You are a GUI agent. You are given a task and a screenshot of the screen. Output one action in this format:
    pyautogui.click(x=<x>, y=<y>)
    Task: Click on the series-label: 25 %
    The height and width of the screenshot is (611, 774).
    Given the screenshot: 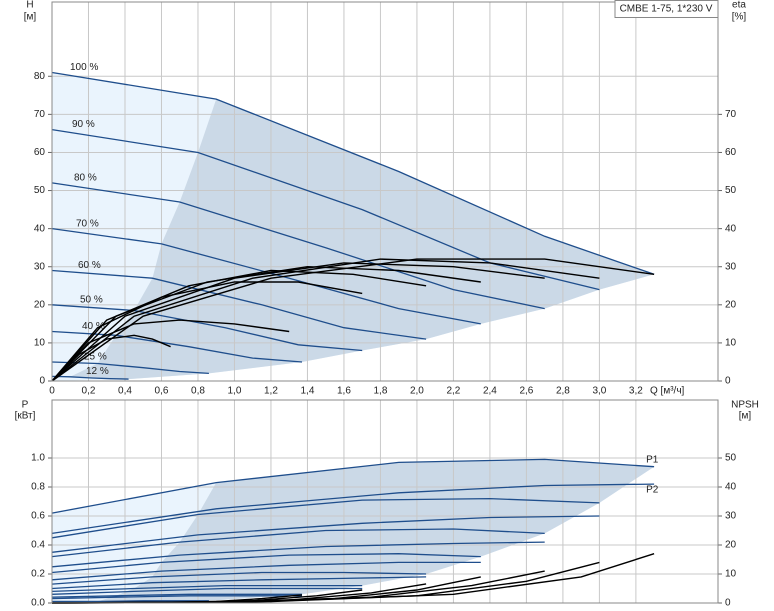 What is the action you would take?
    pyautogui.click(x=95, y=357)
    